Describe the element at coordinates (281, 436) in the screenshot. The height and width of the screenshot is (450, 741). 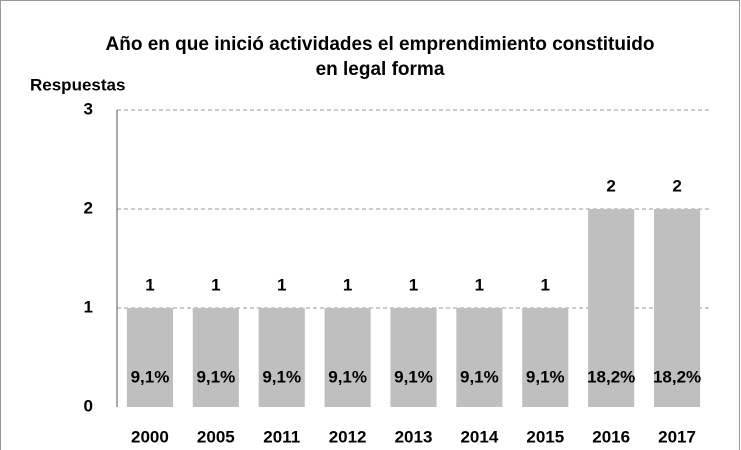
I see `x-tick-label: 2011` at that location.